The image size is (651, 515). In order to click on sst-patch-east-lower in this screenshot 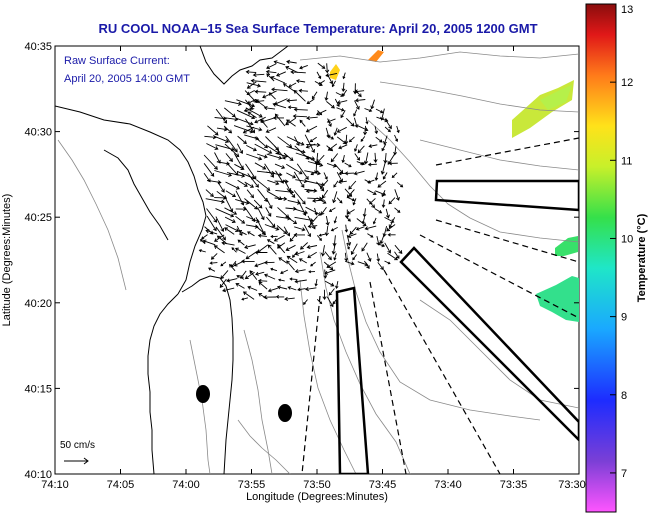, I will do `click(557, 299)`.